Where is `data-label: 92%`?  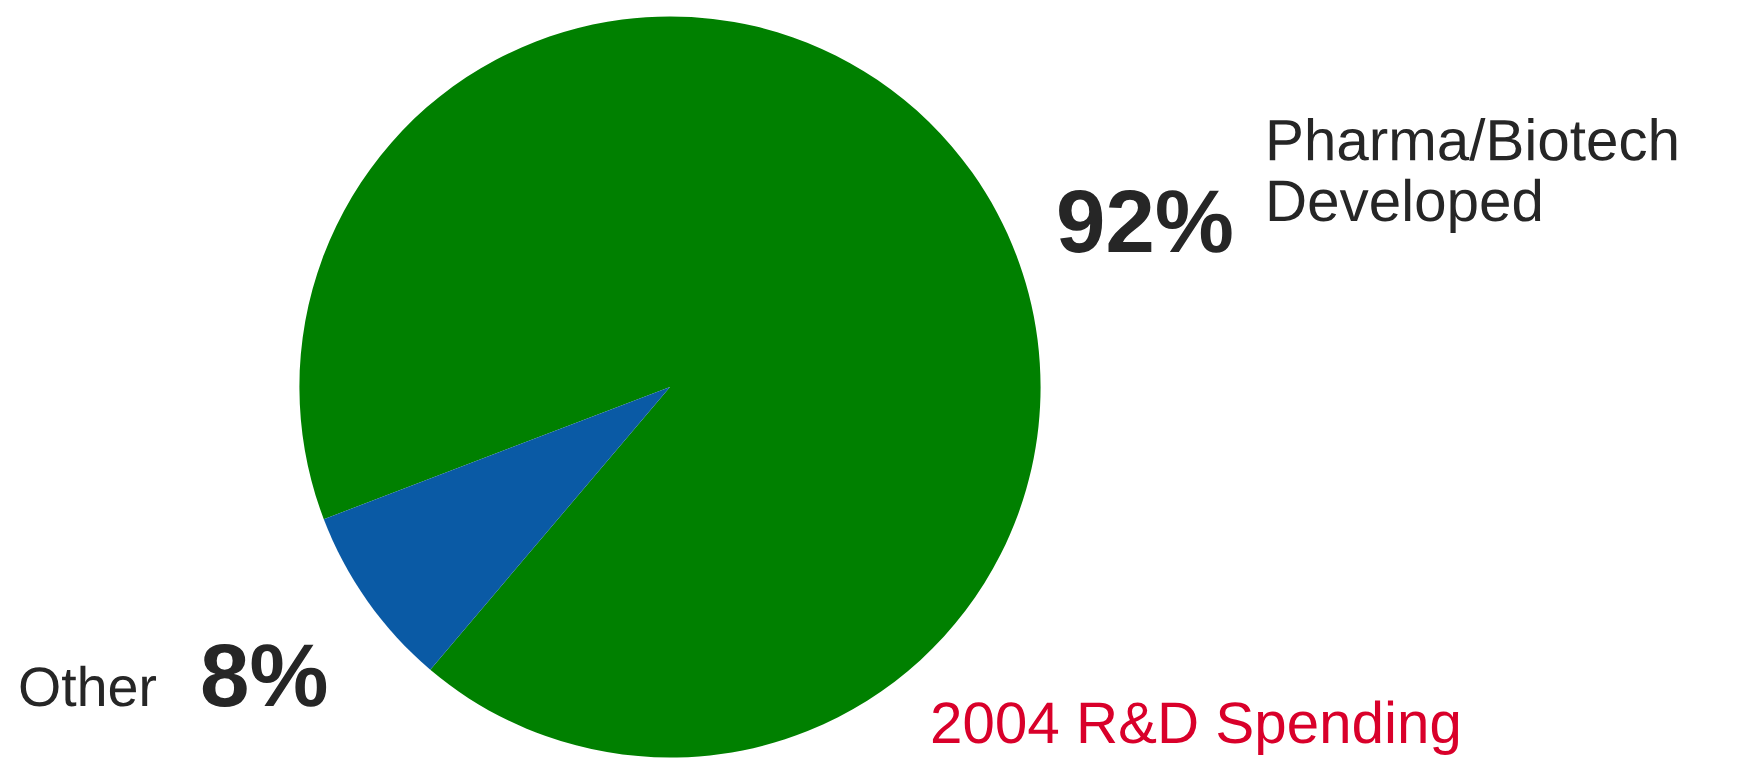
data-label: 92% is located at coordinates (1145, 221).